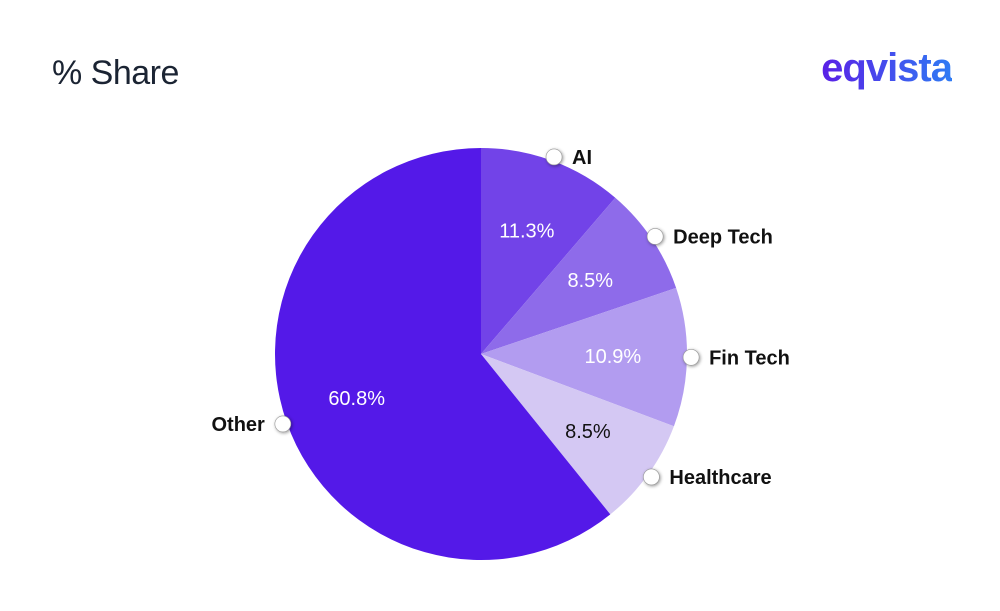 This screenshot has width=1000, height=611. I want to click on pie-slice-deep-tech, so click(579, 275).